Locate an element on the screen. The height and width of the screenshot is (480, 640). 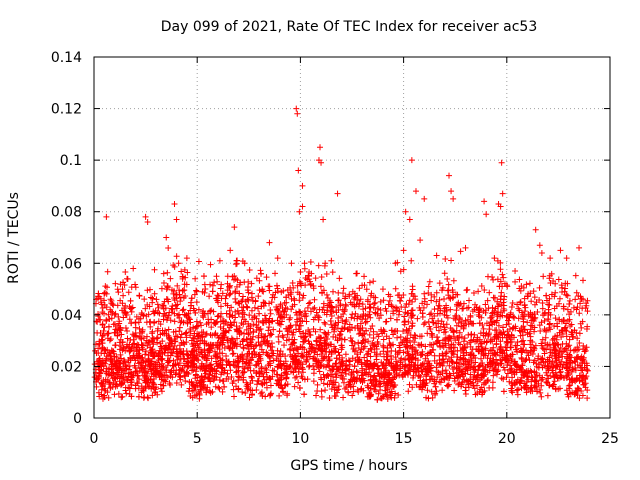
x-tick-label: 25 is located at coordinates (610, 439).